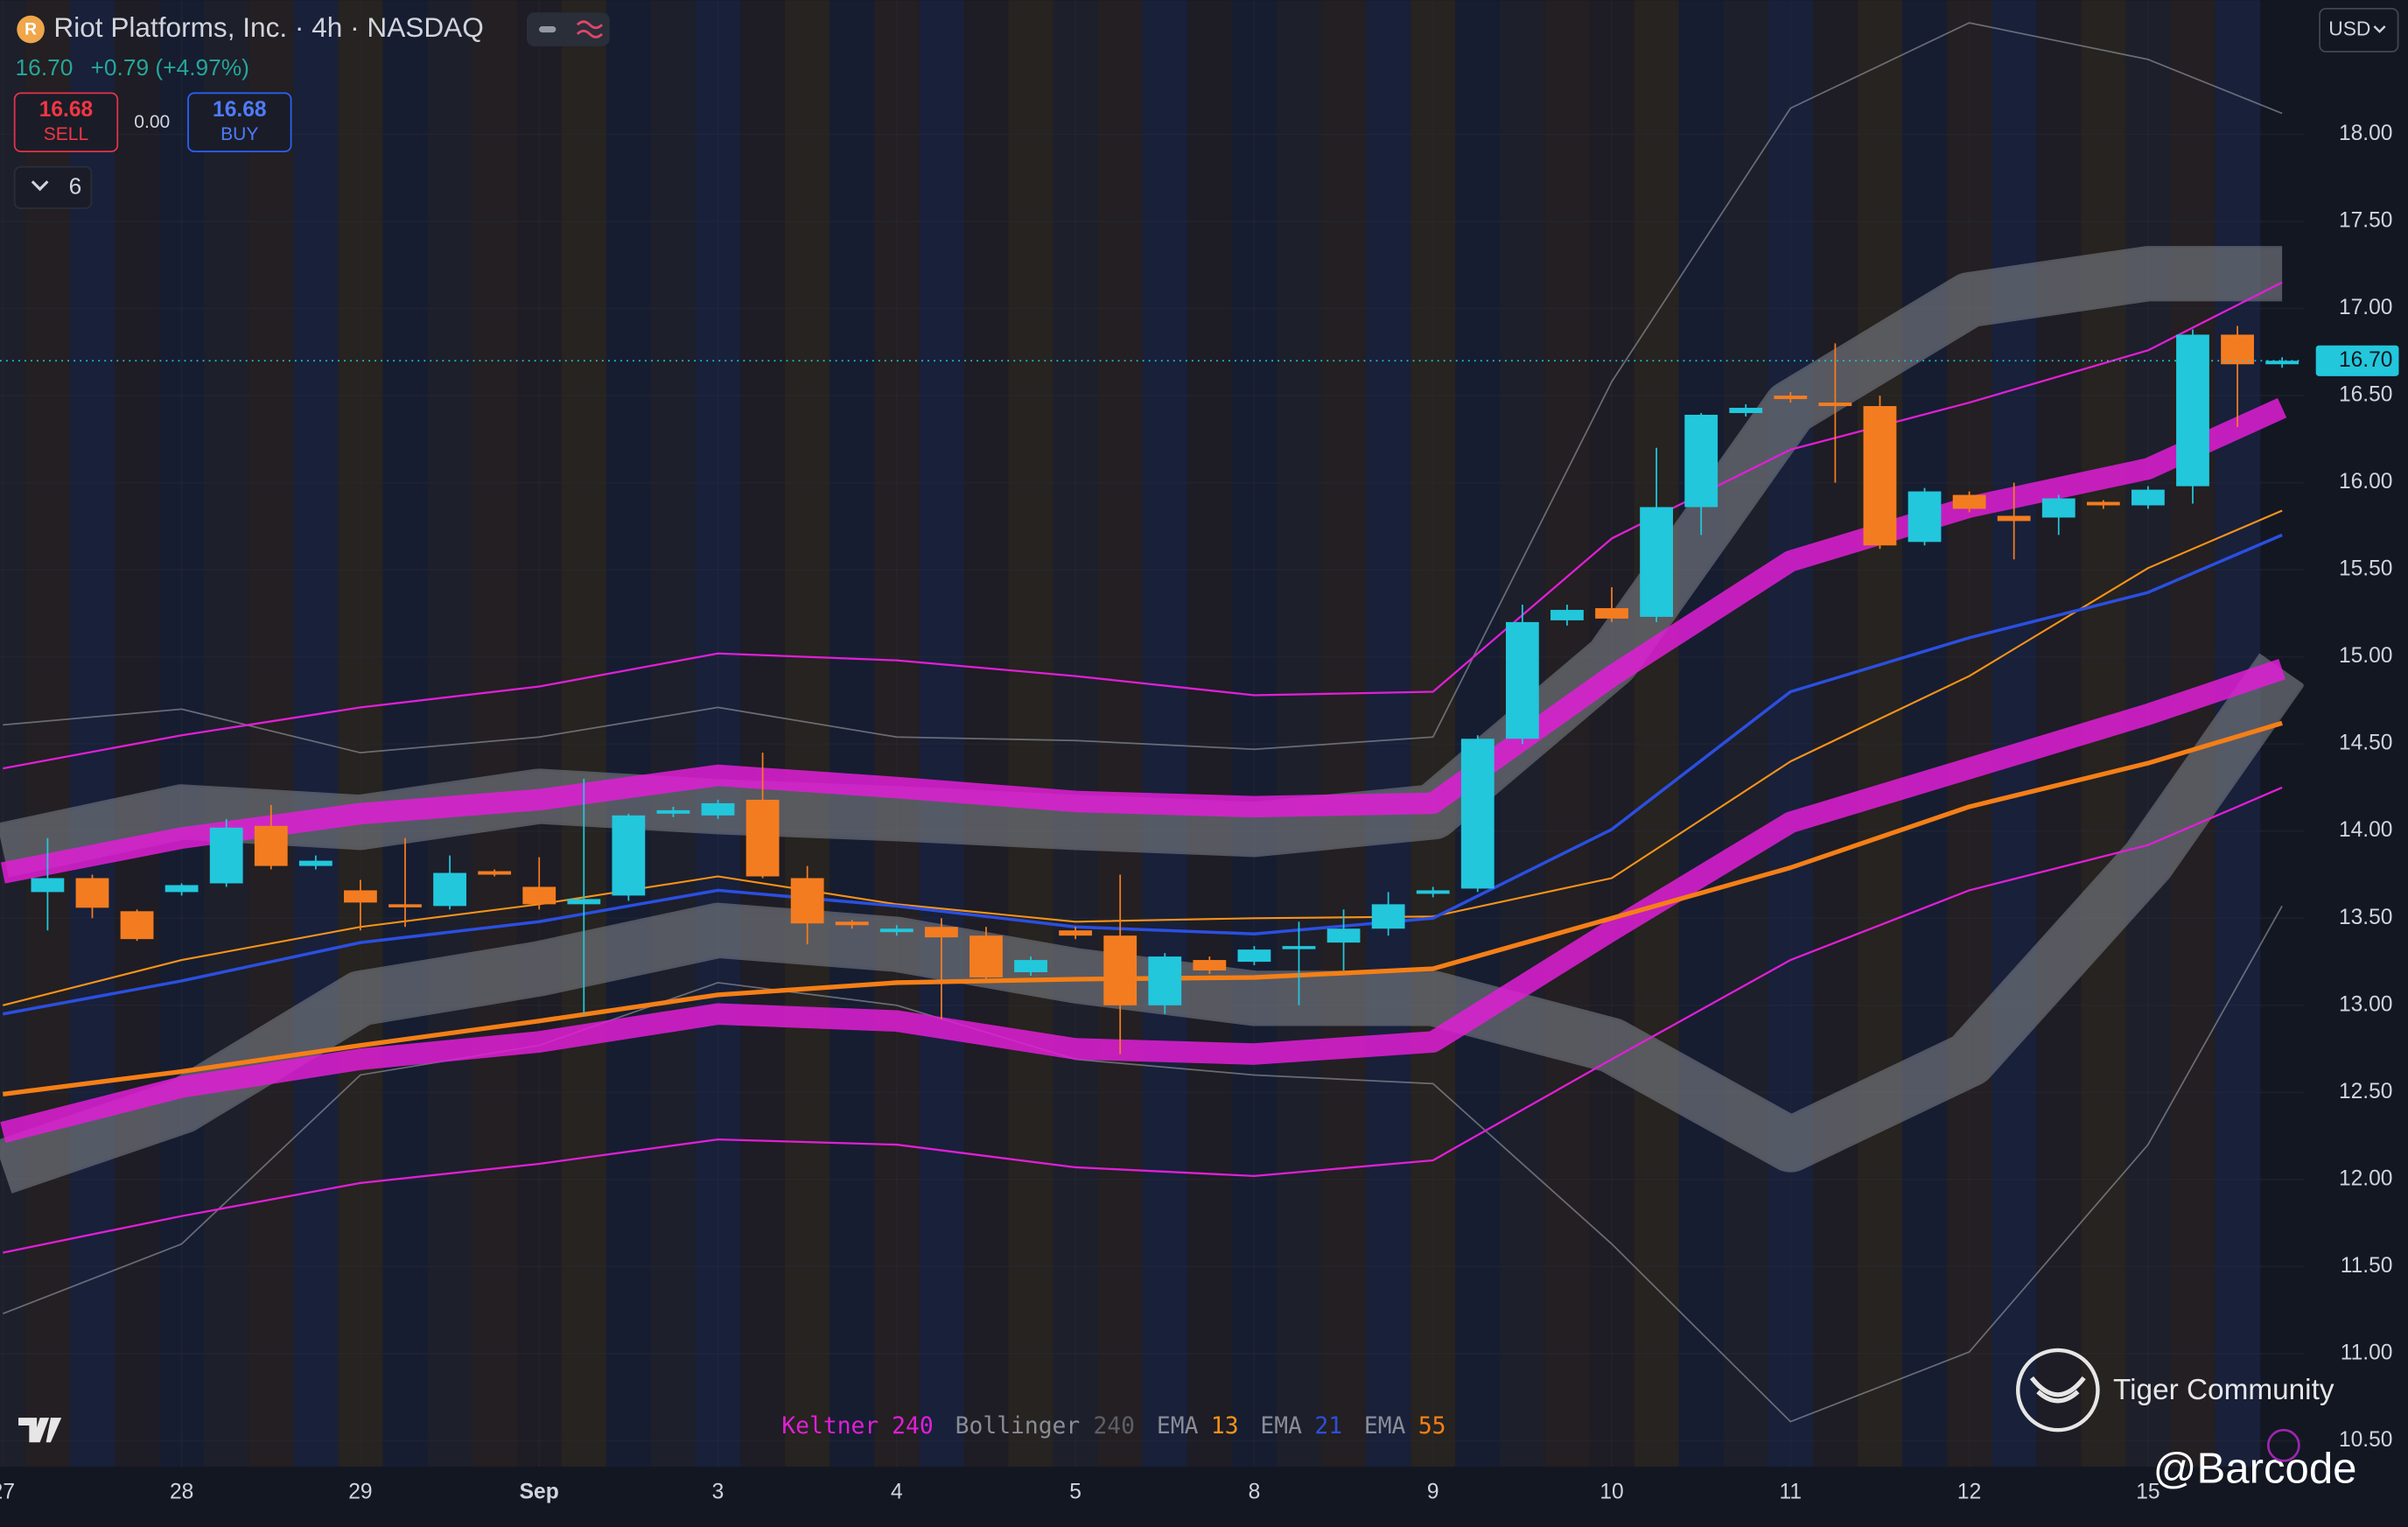 Image resolution: width=2408 pixels, height=1527 pixels. I want to click on price-axis, so click(2355, 763).